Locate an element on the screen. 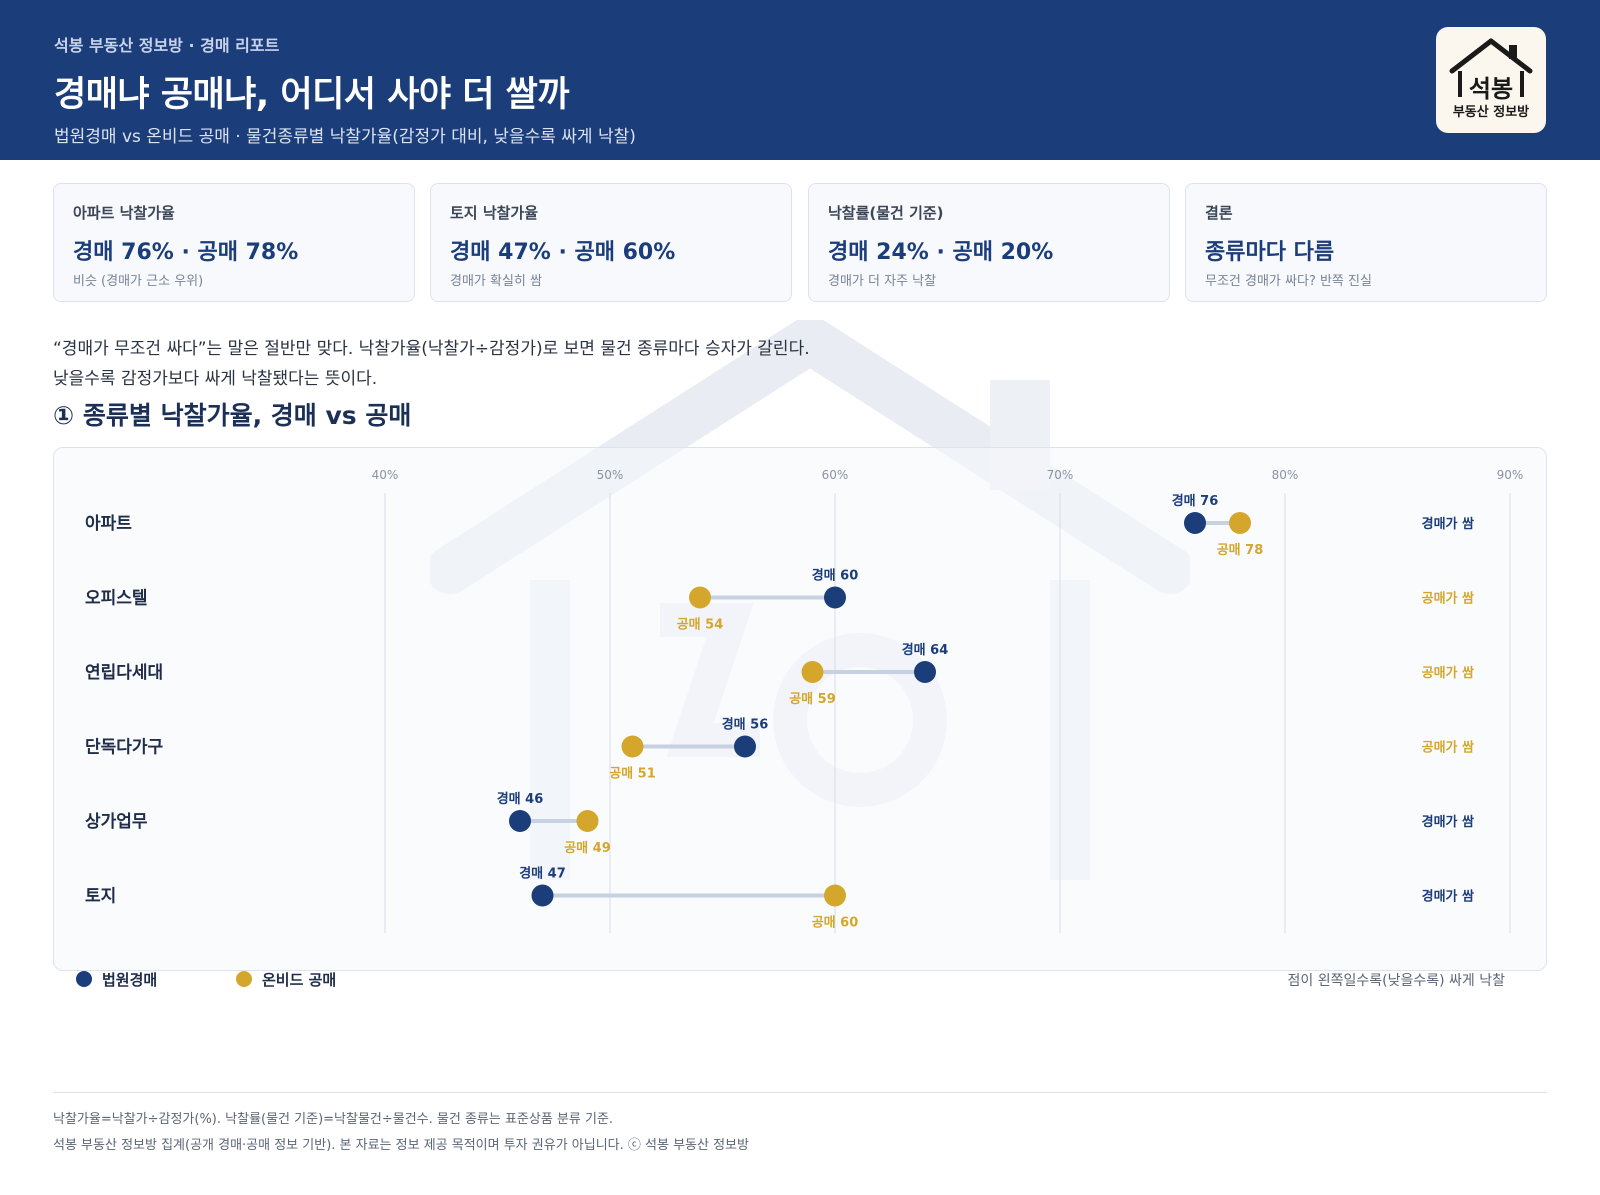 This screenshot has height=1195, width=1600. card-note: 경매가 더 자주 낙찰 is located at coordinates (882, 281).